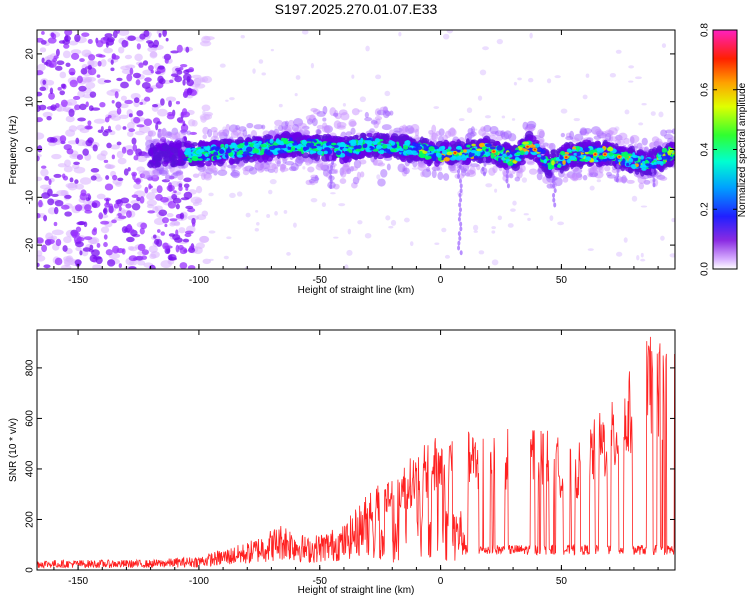  What do you see at coordinates (718, 149) in the screenshot?
I see `colorbar-ticks: 0.0 0.2 0.4 0.6 0.8` at bounding box center [718, 149].